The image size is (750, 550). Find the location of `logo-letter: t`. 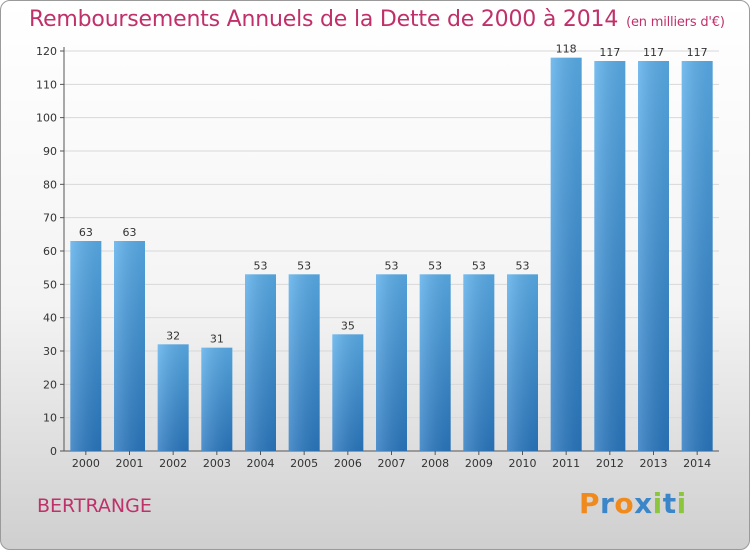

logo-letter: t is located at coordinates (669, 503).